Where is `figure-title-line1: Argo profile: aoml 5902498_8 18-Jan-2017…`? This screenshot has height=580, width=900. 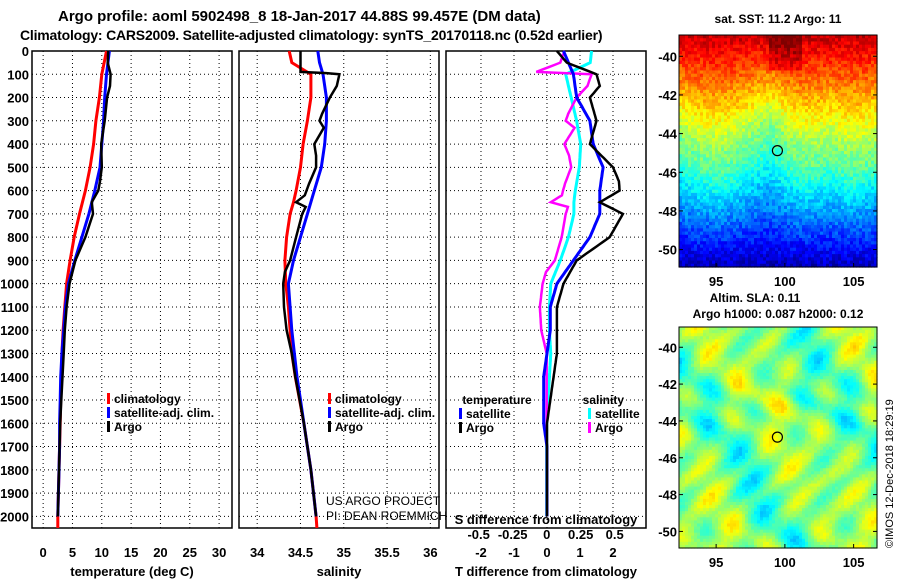
figure-title-line1: Argo profile: aoml 5902498_8 18-Jan-2017… is located at coordinates (299, 16).